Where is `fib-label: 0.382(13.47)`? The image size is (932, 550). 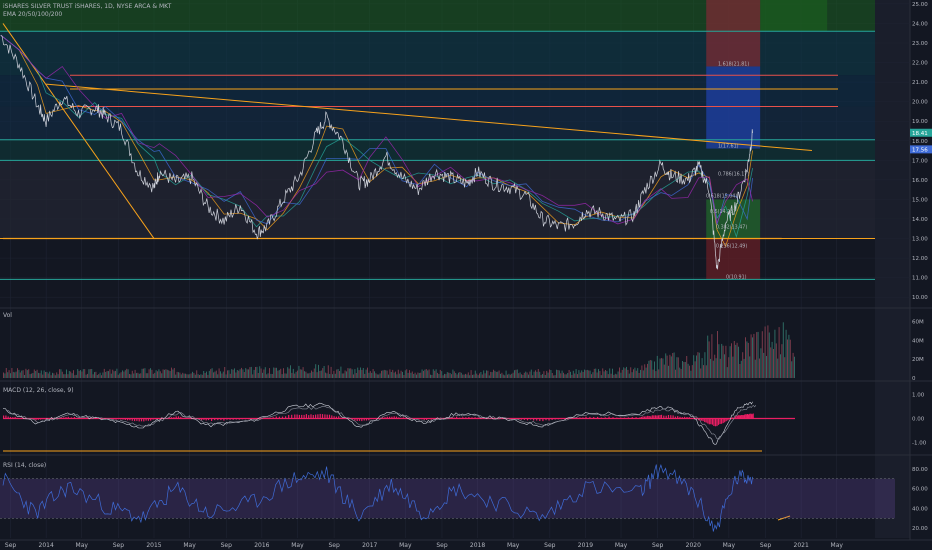
fib-label: 0.382(13.47) is located at coordinates (731, 227).